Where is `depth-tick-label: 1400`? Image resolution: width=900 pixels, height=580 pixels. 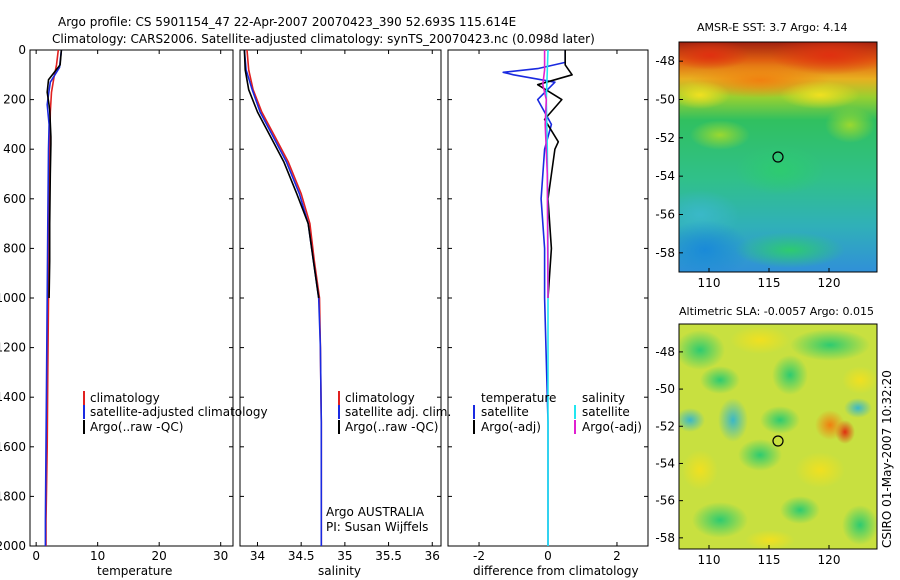 depth-tick-label: 1400 is located at coordinates (13, 397).